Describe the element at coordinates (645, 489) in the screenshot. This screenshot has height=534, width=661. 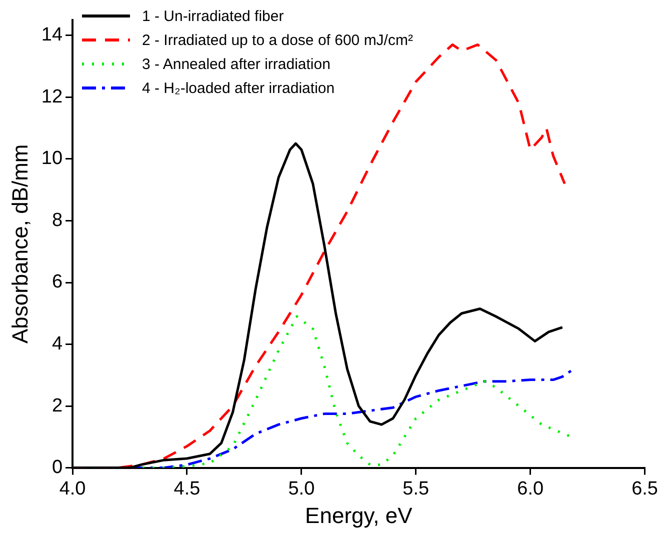
I see `x-tick-label: 6.5` at that location.